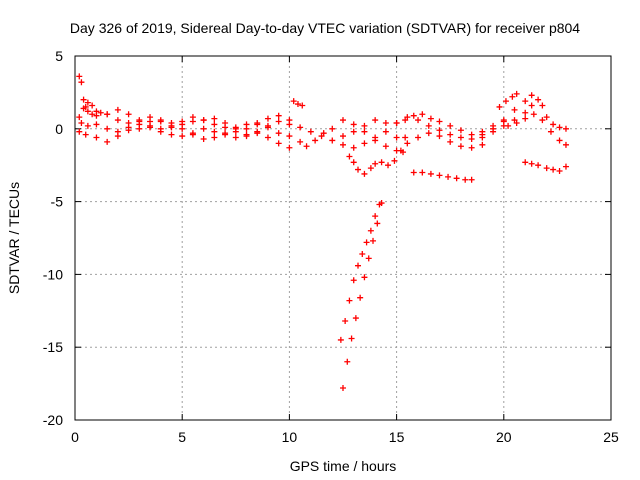 The image size is (640, 480). I want to click on x-tick-label: 15, so click(397, 437).